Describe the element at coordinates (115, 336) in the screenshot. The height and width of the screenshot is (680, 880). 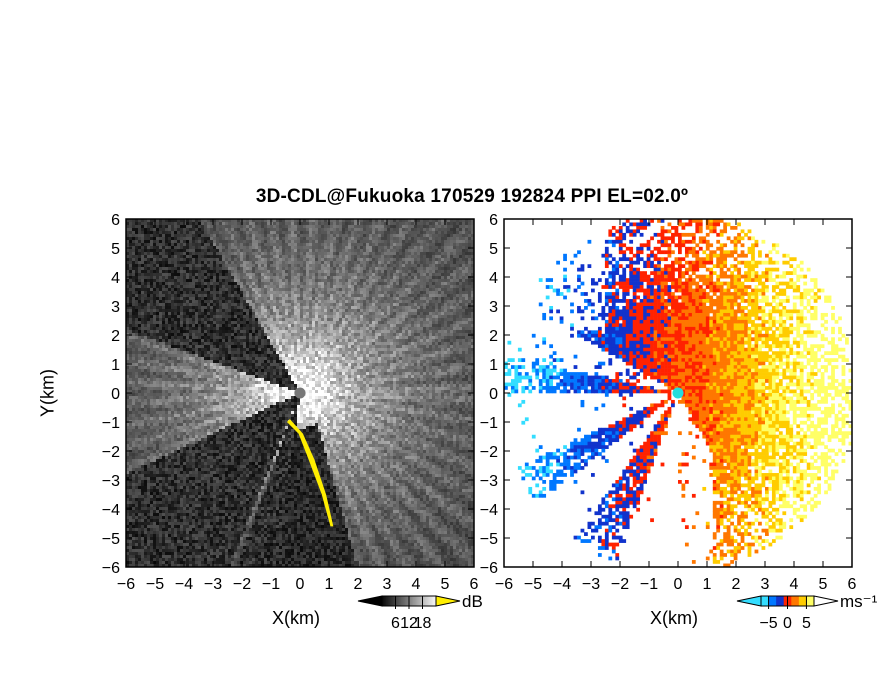
I see `y-tick-label: 2` at that location.